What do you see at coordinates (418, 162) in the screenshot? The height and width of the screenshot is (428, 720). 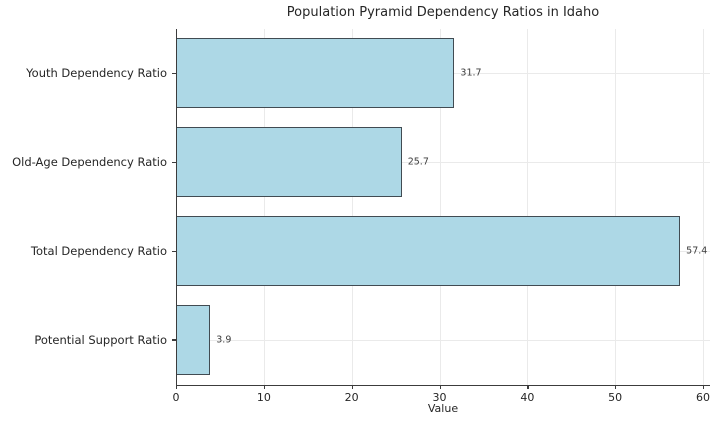 I see `bar-value-label: 25.7` at bounding box center [418, 162].